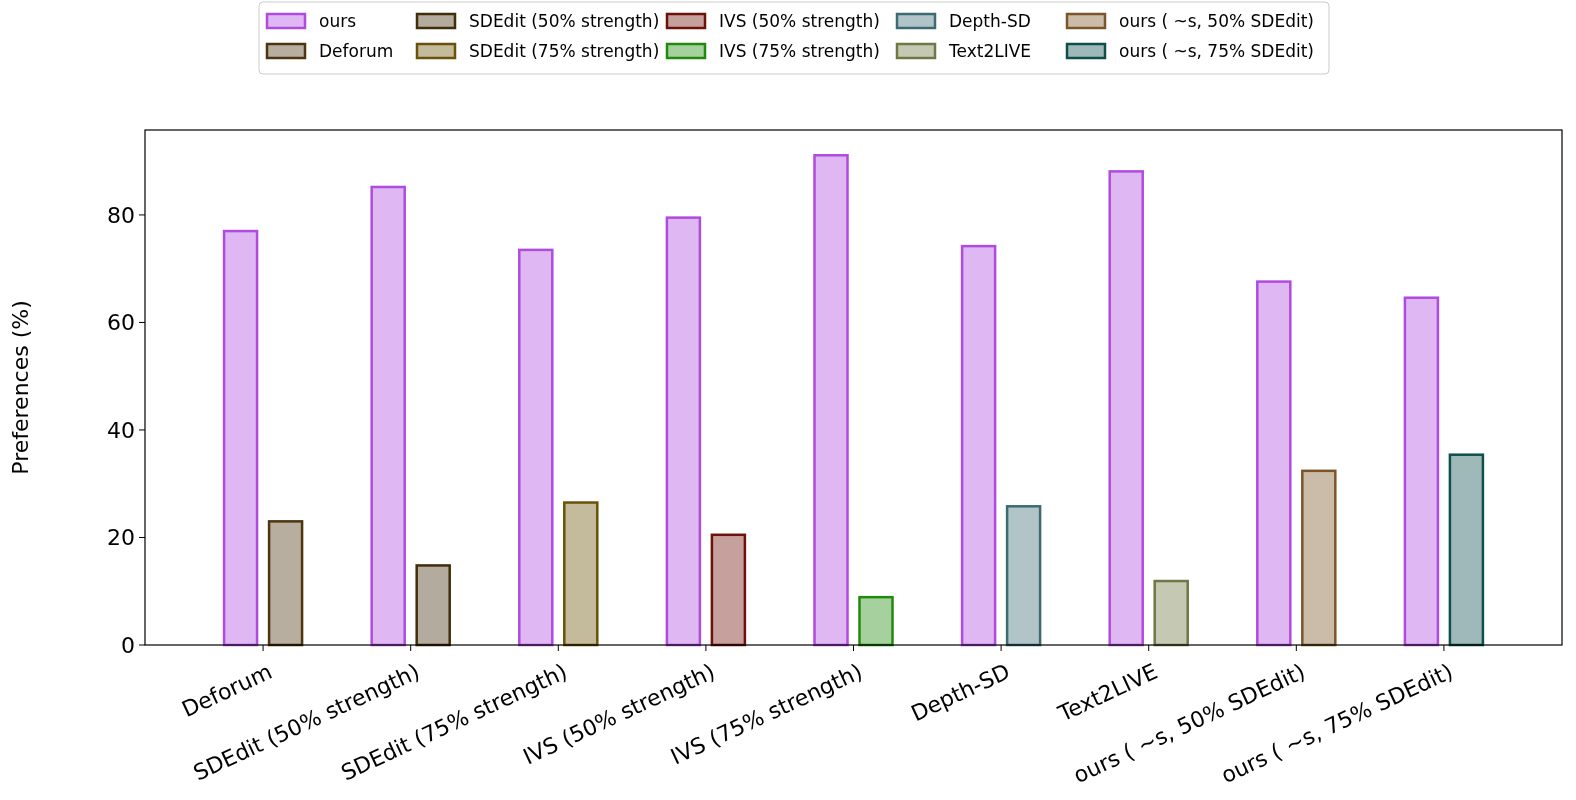  I want to click on legend-label: ours ( ~s, 75% SDEdit), so click(1216, 50).